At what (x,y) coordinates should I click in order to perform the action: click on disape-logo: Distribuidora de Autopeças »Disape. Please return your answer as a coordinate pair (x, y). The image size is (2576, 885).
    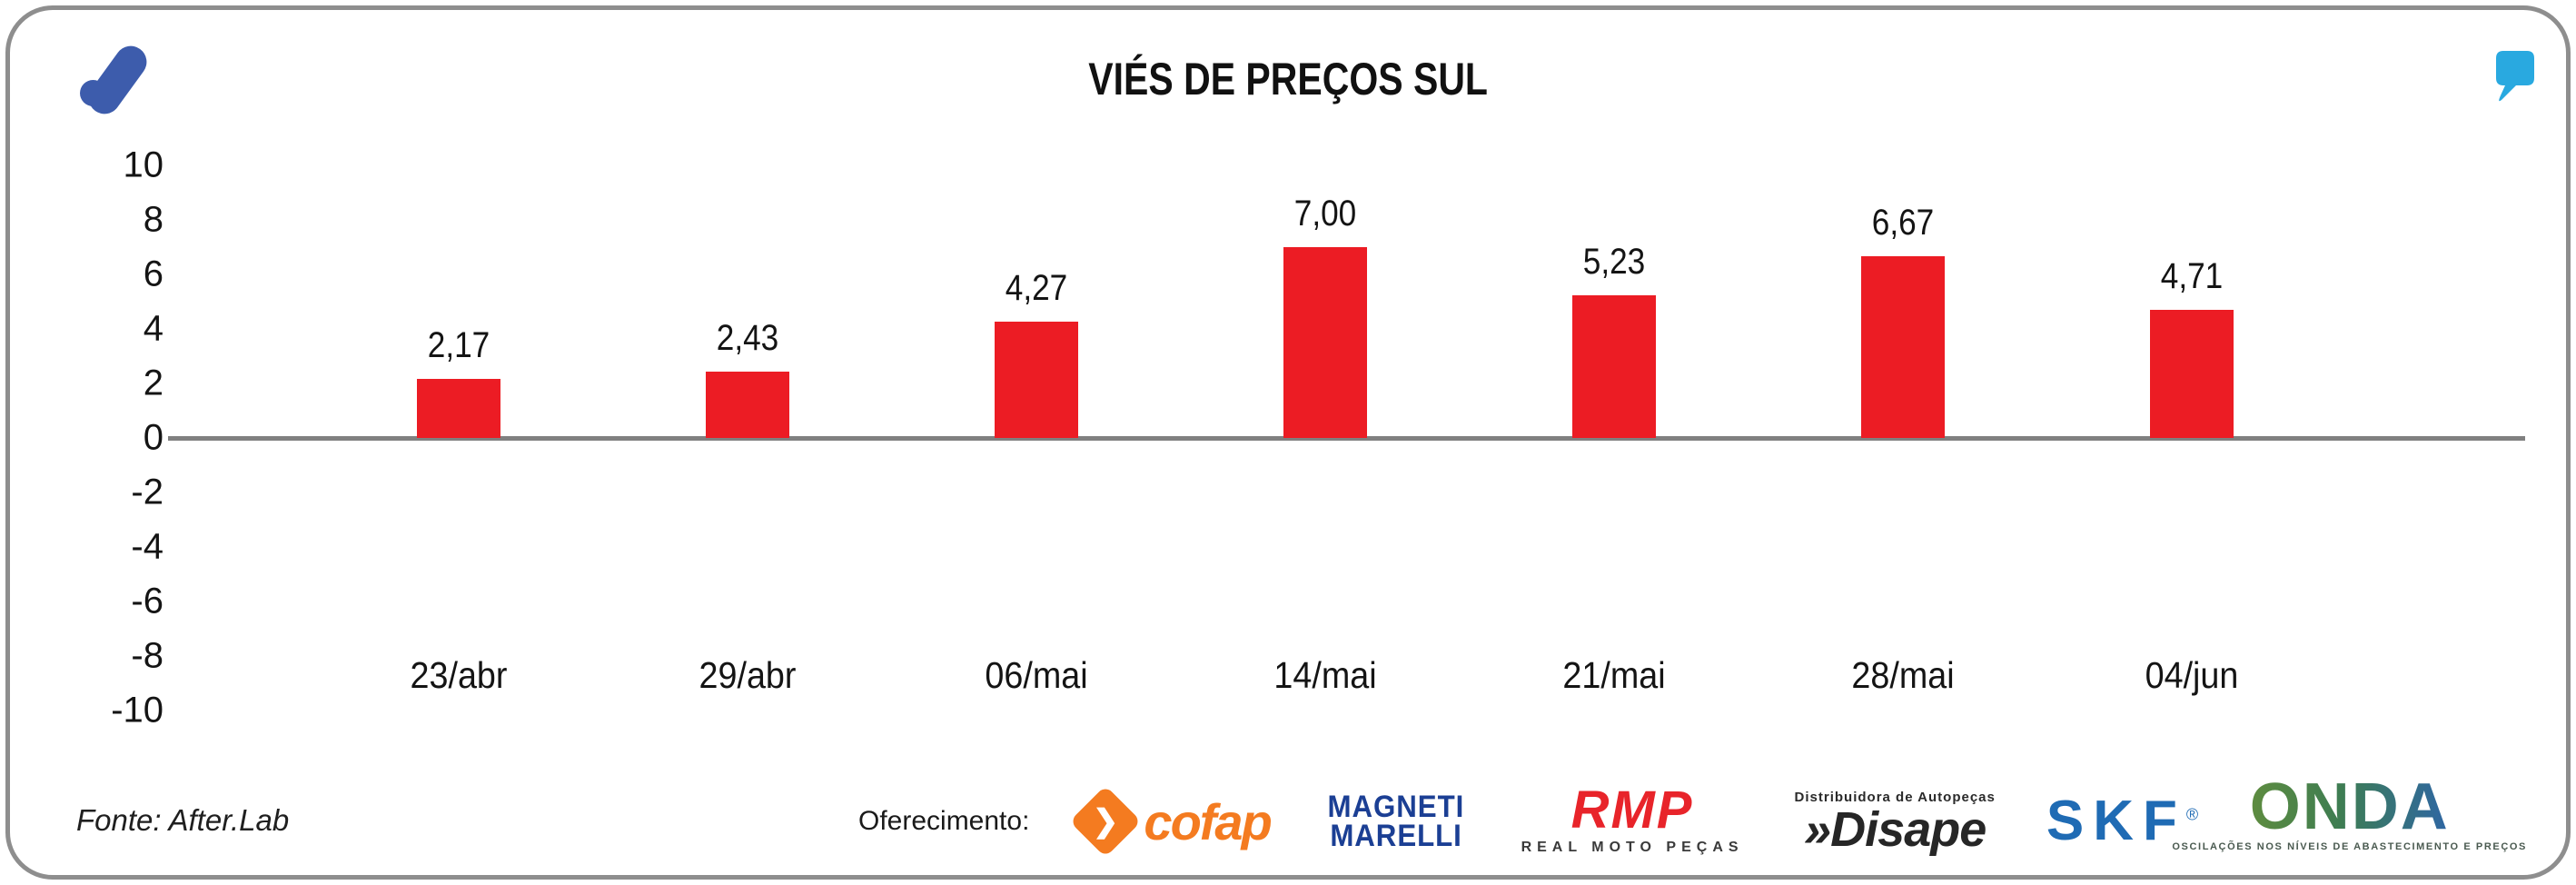
    Looking at the image, I should click on (1895, 822).